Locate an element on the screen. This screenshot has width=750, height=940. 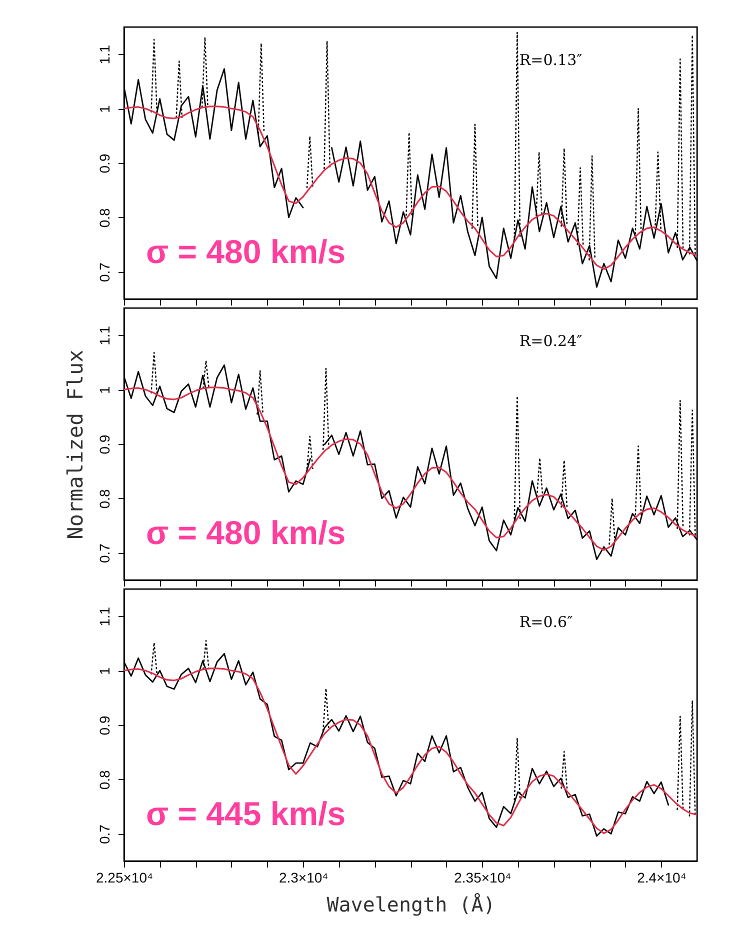
x-tick-label: 2.4×10⁴ is located at coordinates (661, 878).